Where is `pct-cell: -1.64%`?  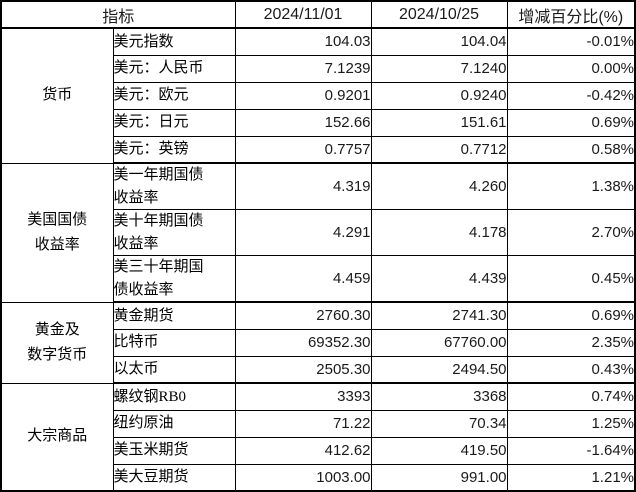
pct-cell: -1.64% is located at coordinates (571, 450).